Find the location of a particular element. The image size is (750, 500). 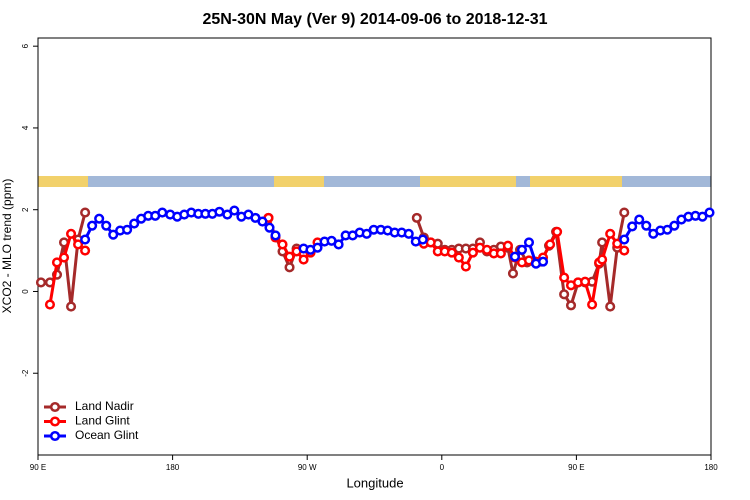

y-tick-label: 6 is located at coordinates (25, 45).